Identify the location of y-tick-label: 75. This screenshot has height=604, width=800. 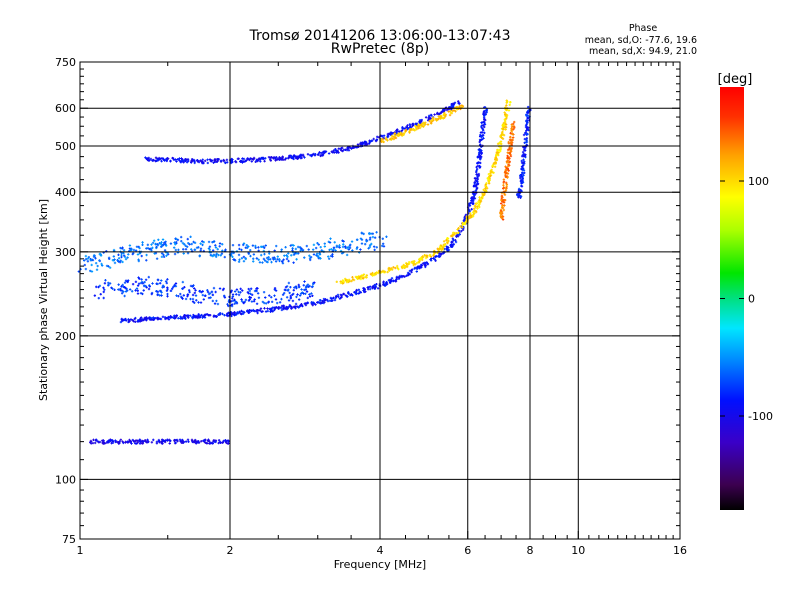
(69, 539).